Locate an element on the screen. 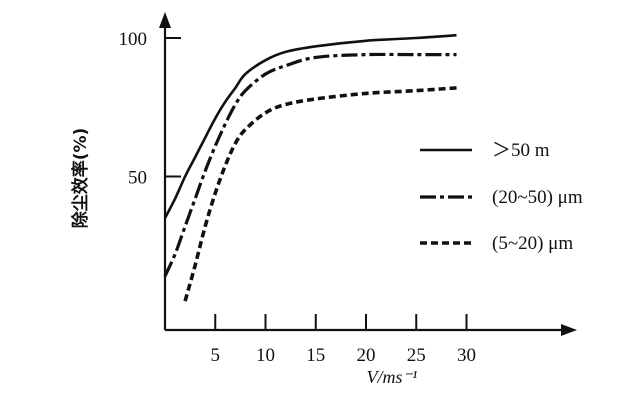  x-tick-label: 10 is located at coordinates (265, 355).